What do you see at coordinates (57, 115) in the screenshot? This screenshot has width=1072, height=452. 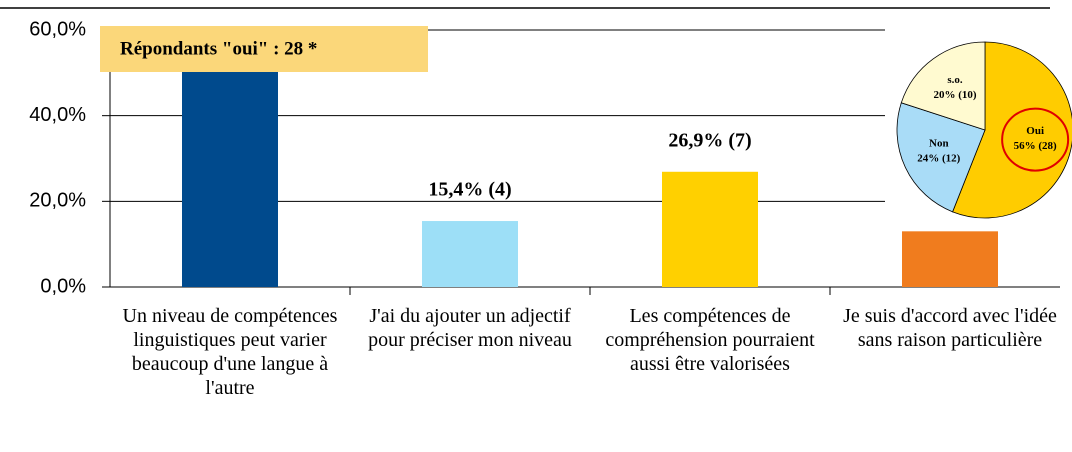 I see `y-tick-label: 40,0%` at bounding box center [57, 115].